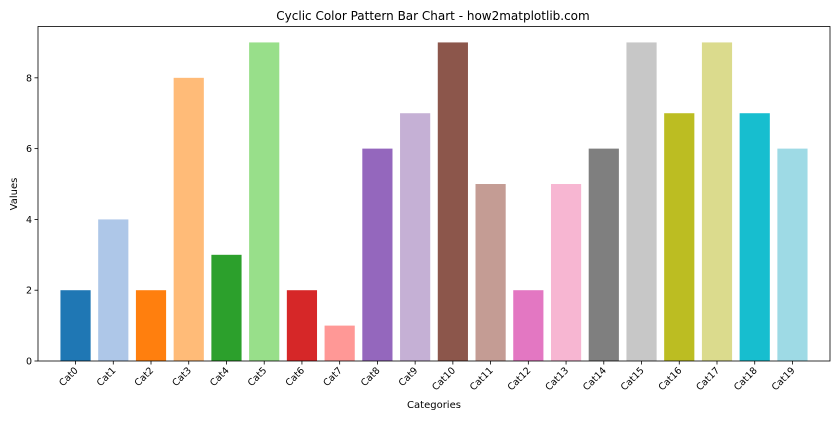  I want to click on x-axis-label: Categories, so click(434, 405).